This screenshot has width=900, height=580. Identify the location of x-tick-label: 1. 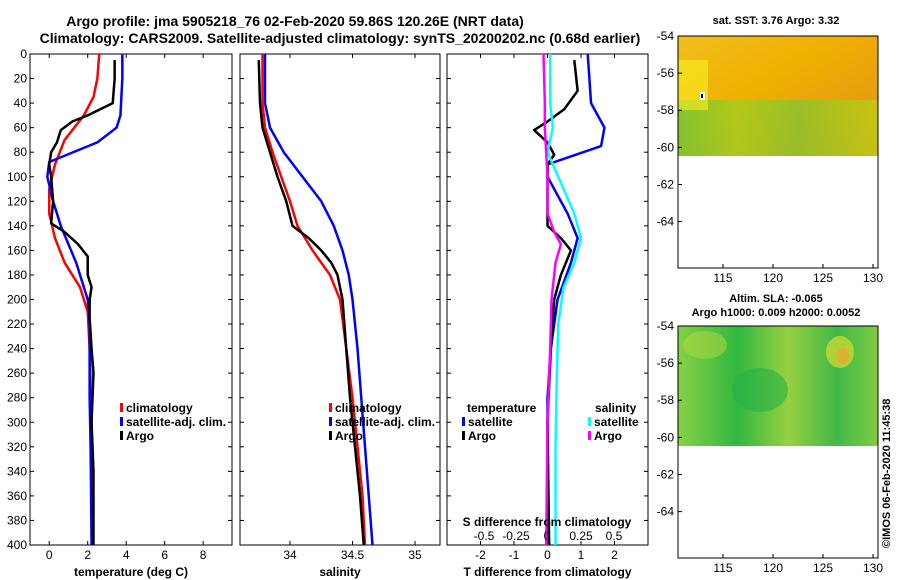
(581, 555).